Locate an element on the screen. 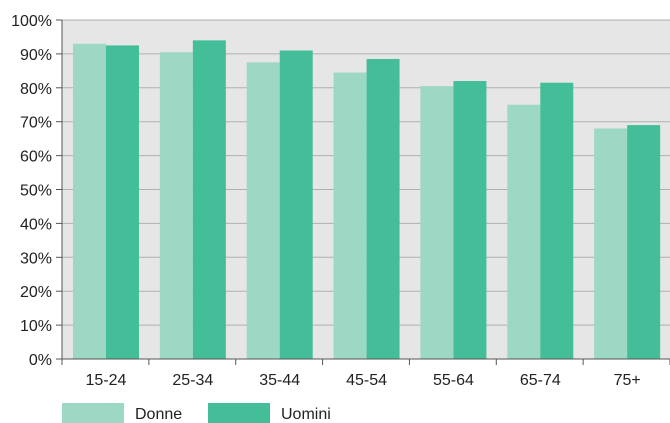 This screenshot has height=423, width=670. bar-donne-75+ is located at coordinates (611, 243).